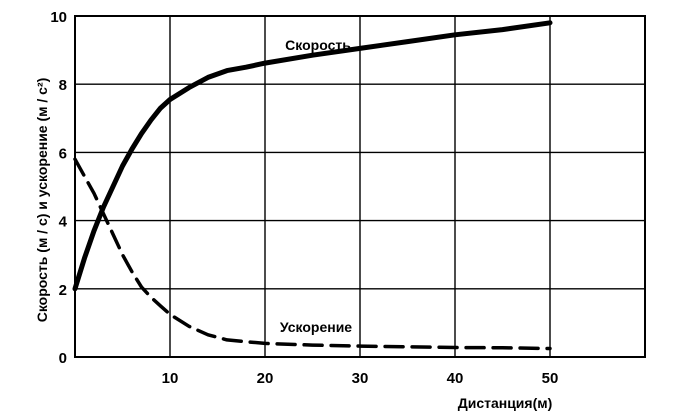 The height and width of the screenshot is (418, 678). What do you see at coordinates (550, 378) in the screenshot?
I see `x-tick-label: 50` at bounding box center [550, 378].